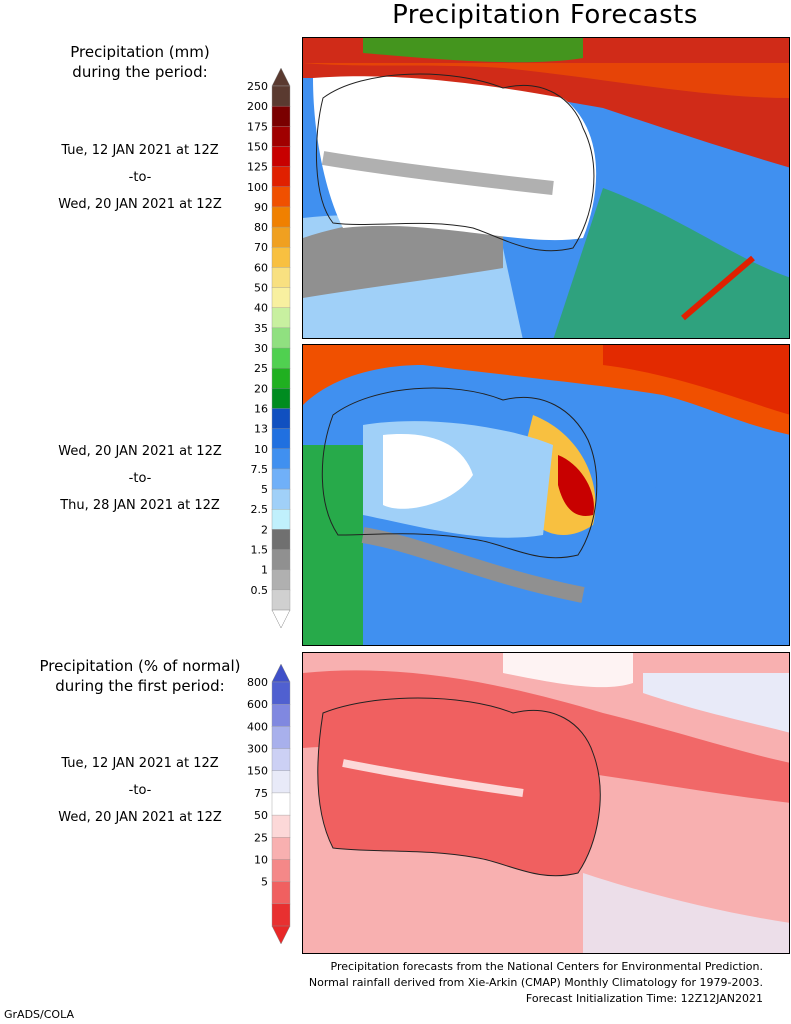 This screenshot has height=1024, width=791. What do you see at coordinates (264, 529) in the screenshot?
I see `colorbar-tick-label: 2` at bounding box center [264, 529].